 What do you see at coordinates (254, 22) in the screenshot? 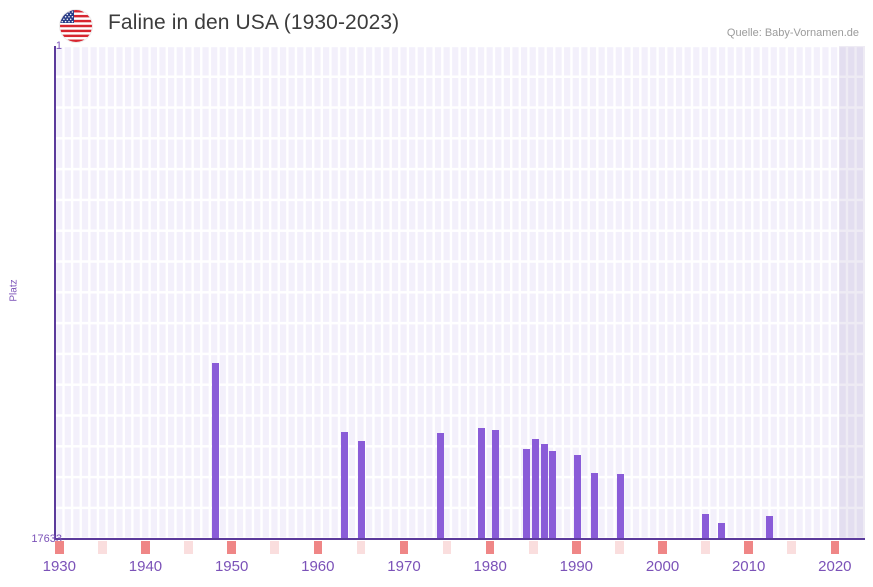
I see `page-title: Faline in den USA (1930-2023)` at bounding box center [254, 22].